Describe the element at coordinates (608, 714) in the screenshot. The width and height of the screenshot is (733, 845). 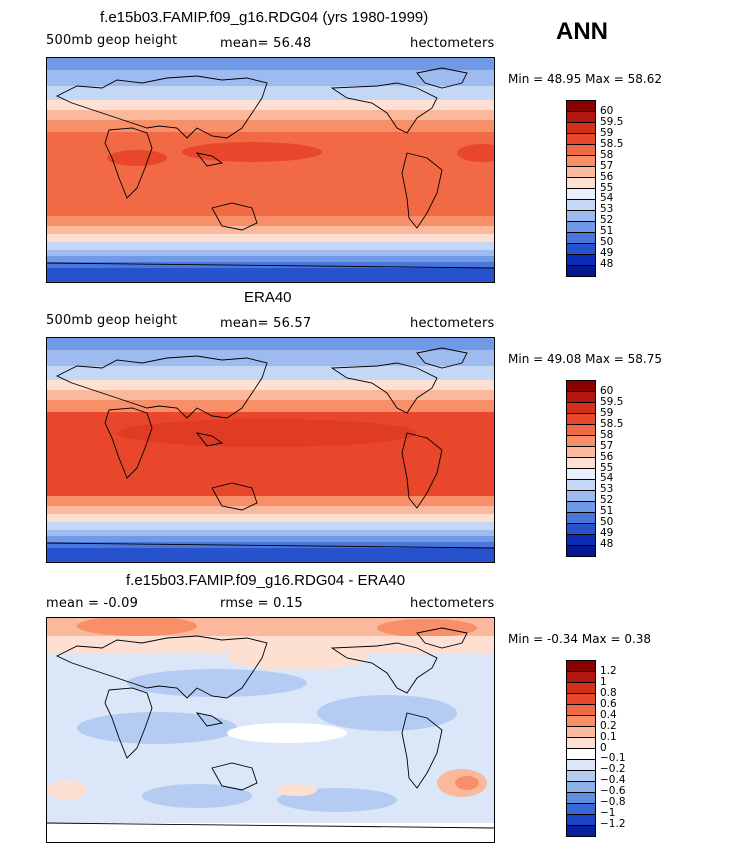
I see `colorbar-tick-label: 0.4` at that location.